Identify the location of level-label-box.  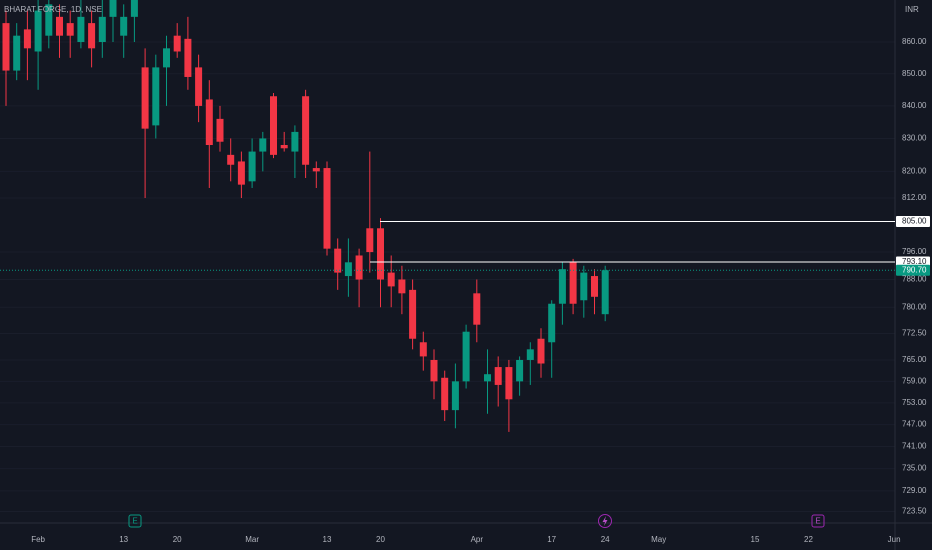
(913, 222).